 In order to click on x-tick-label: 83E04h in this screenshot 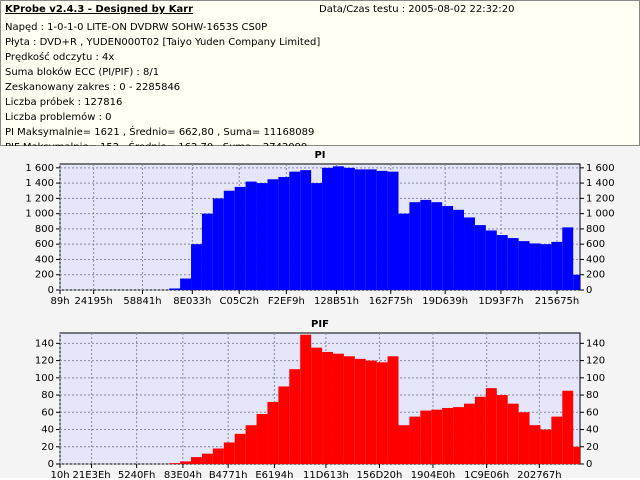, I will do `click(183, 475)`.